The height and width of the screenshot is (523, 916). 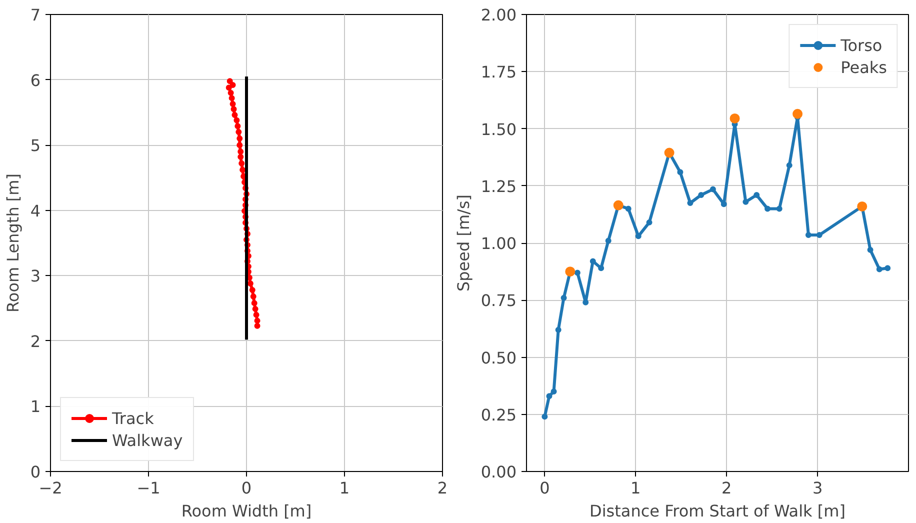 I want to click on x-tick-label: −1, so click(x=148, y=488).